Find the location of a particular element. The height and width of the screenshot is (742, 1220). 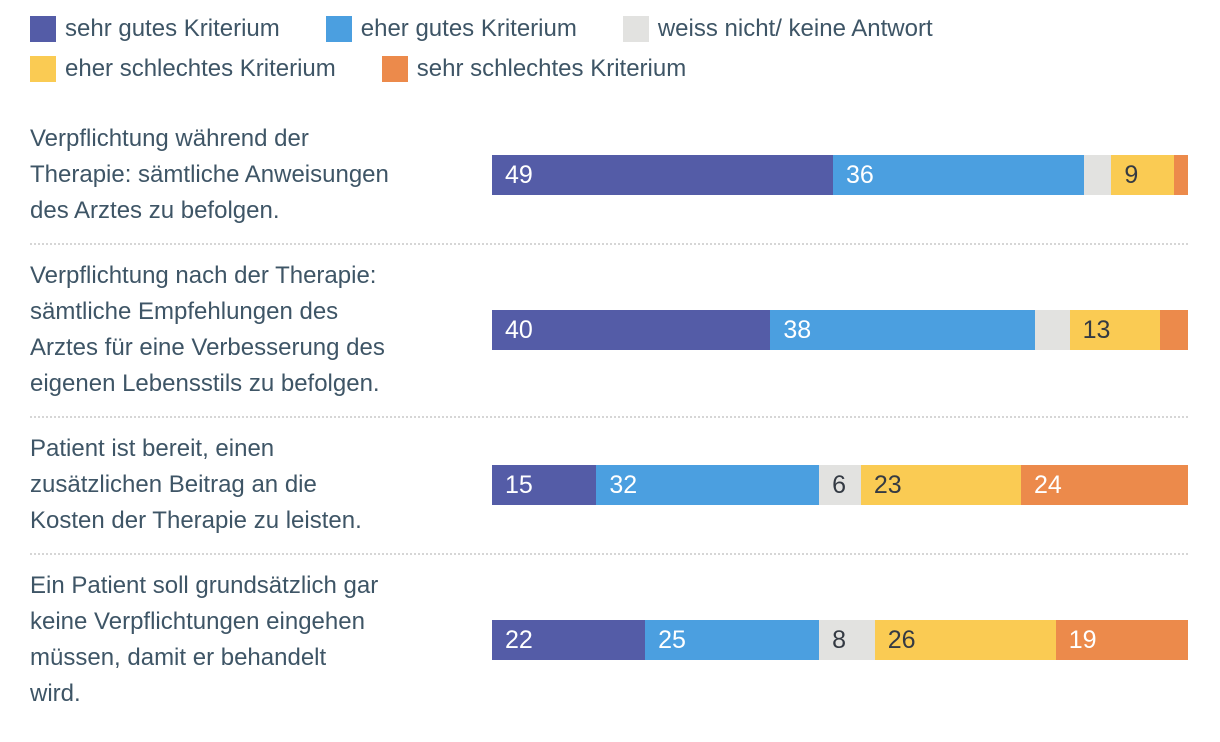

stacked-bar: 22 25 8 26 19 is located at coordinates (840, 640).